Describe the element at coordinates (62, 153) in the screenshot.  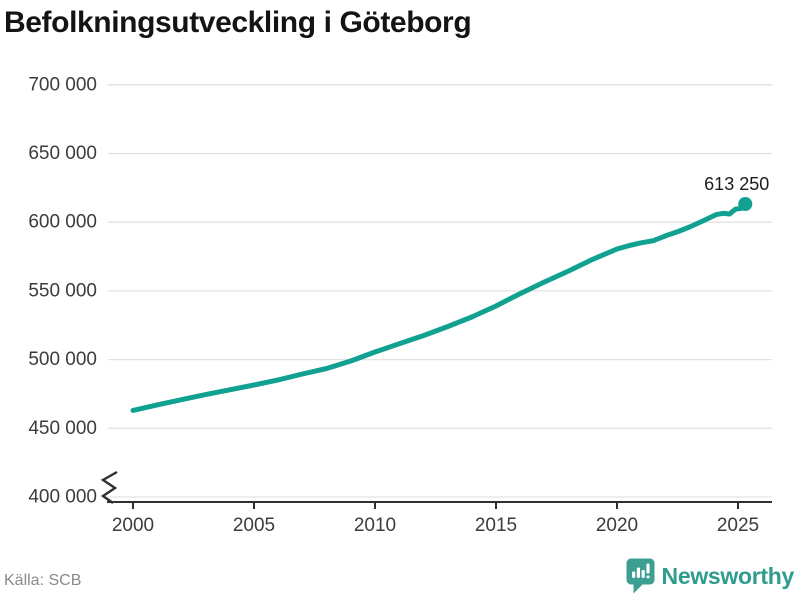
I see `y-tick-label: 650 000` at that location.